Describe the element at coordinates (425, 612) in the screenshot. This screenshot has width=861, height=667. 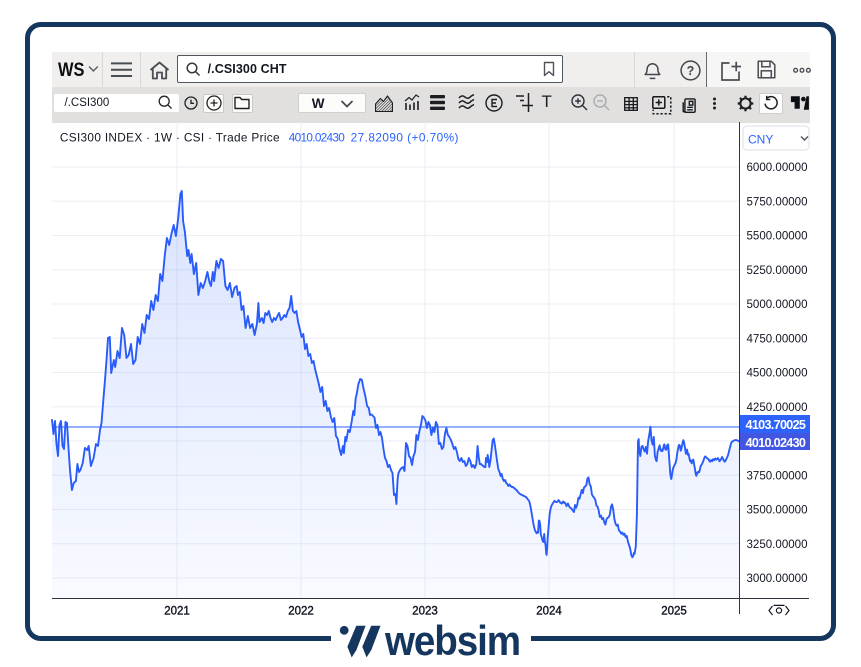
I see `svg-text: 2023` at that location.